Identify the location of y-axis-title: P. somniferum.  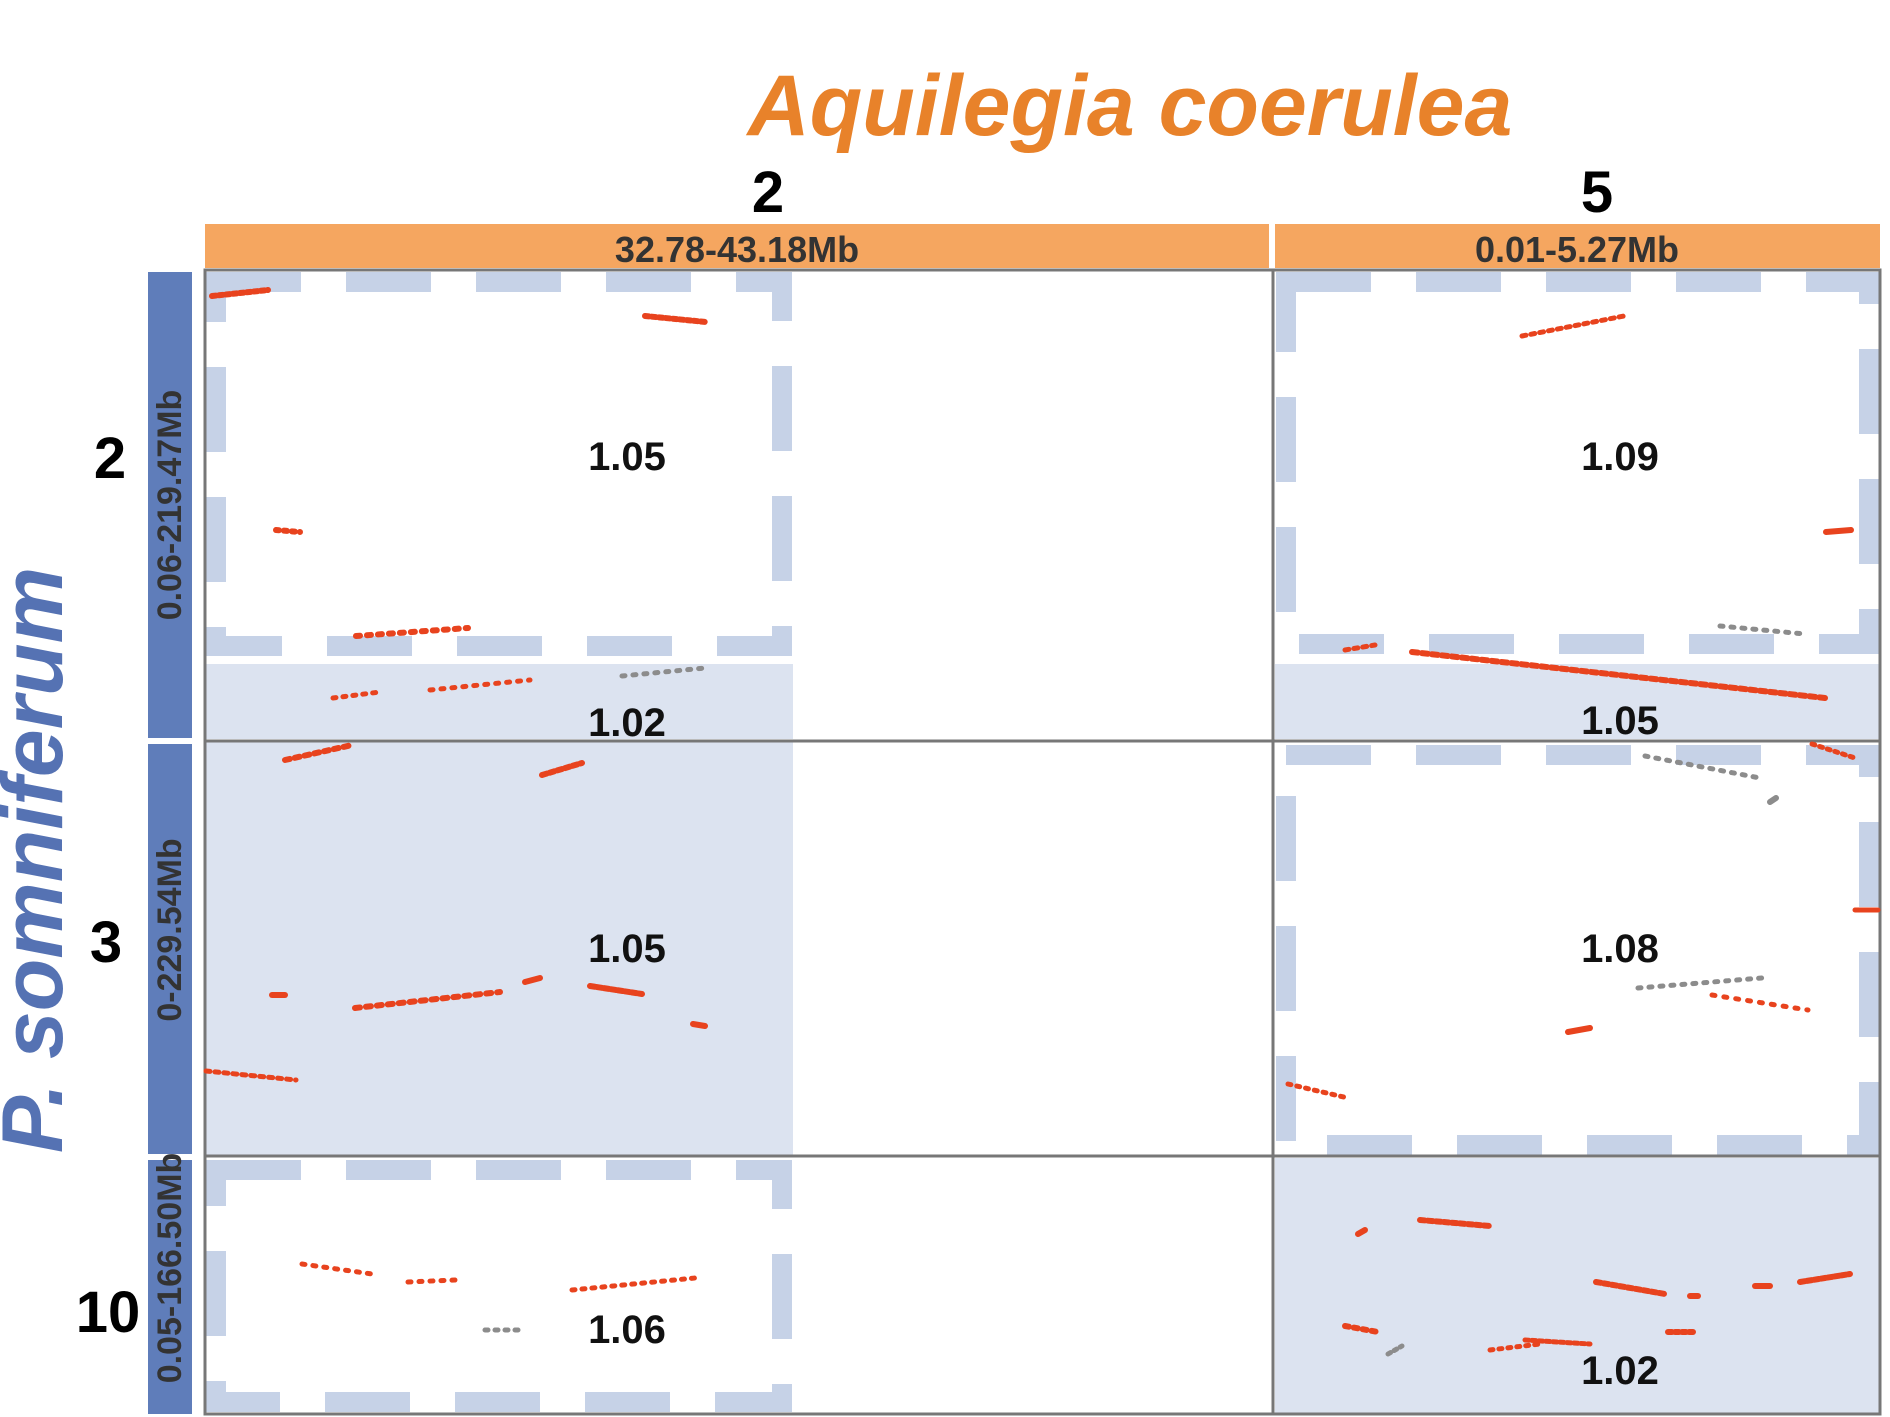
(40, 860).